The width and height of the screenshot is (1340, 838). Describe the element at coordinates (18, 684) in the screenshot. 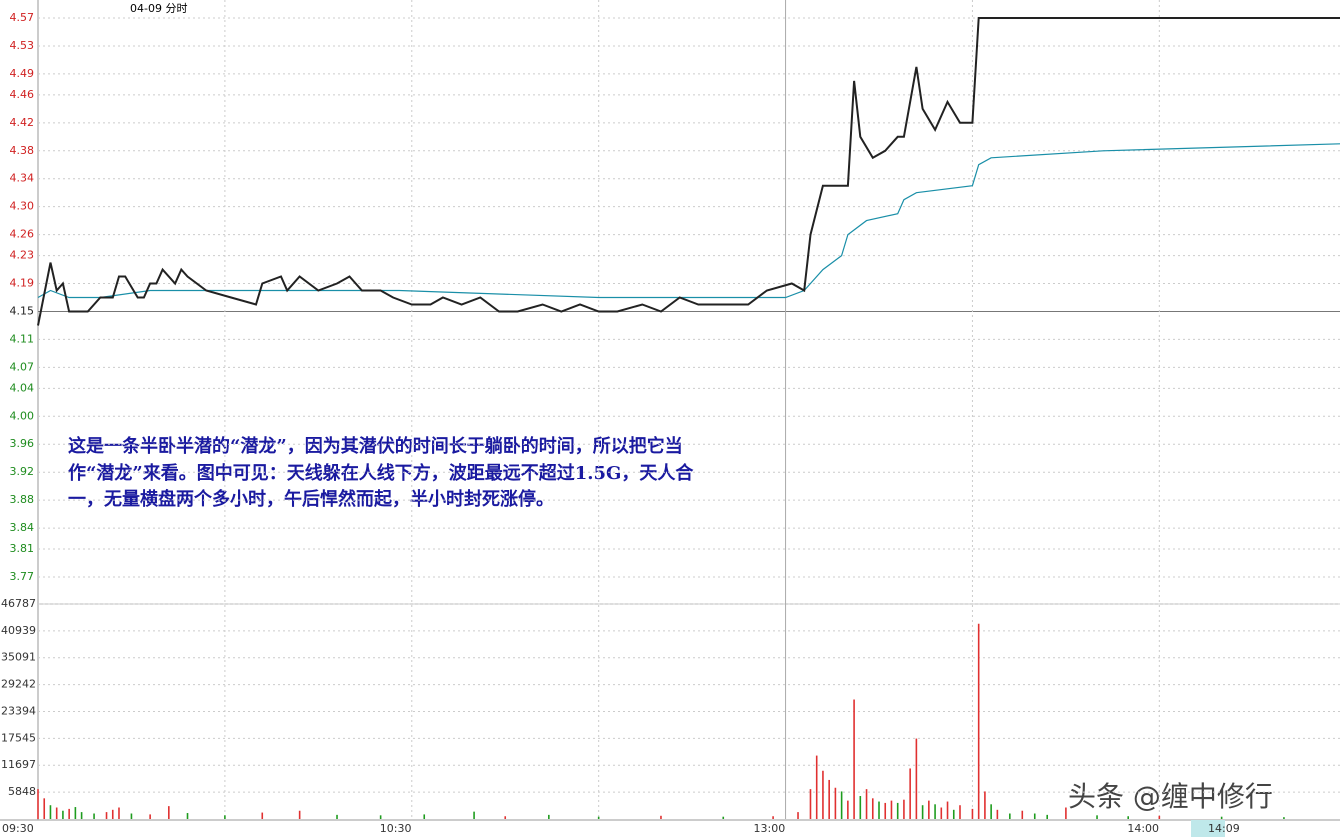

I see `volume-tick-label: 29242` at that location.